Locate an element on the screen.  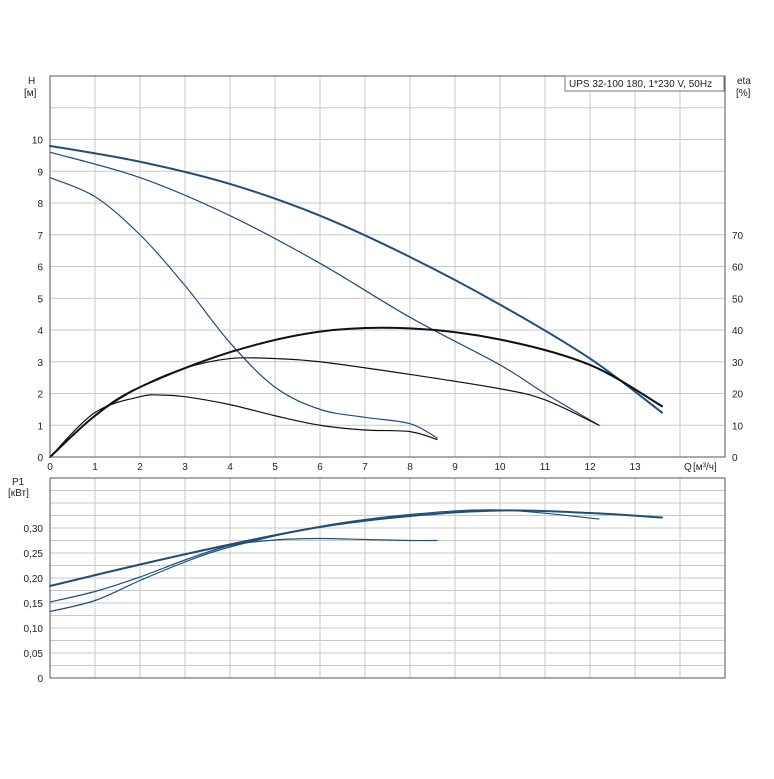
x-tick-label: 9 is located at coordinates (455, 467).